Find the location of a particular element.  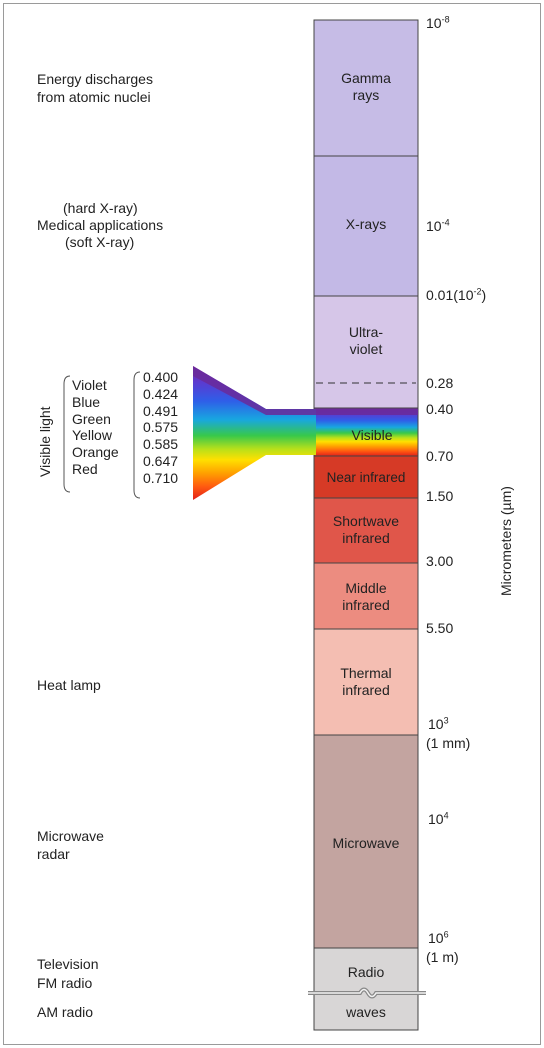

tick-1e-4: 10⁻⁴ is located at coordinates (438, 226).